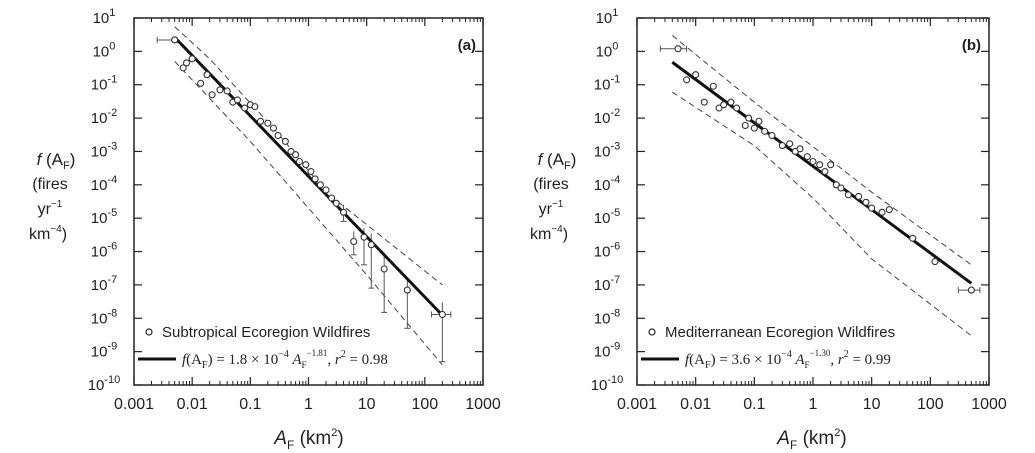 The height and width of the screenshot is (453, 1035). What do you see at coordinates (607, 351) in the screenshot?
I see `y-tick-label: 10⁻⁹` at bounding box center [607, 351].